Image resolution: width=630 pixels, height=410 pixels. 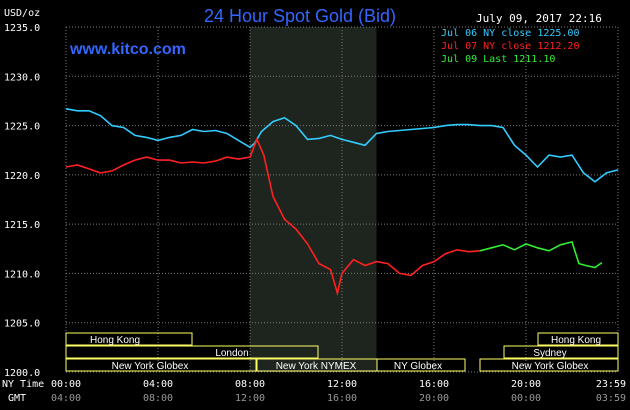 I want to click on session-london: London, so click(x=231, y=353).